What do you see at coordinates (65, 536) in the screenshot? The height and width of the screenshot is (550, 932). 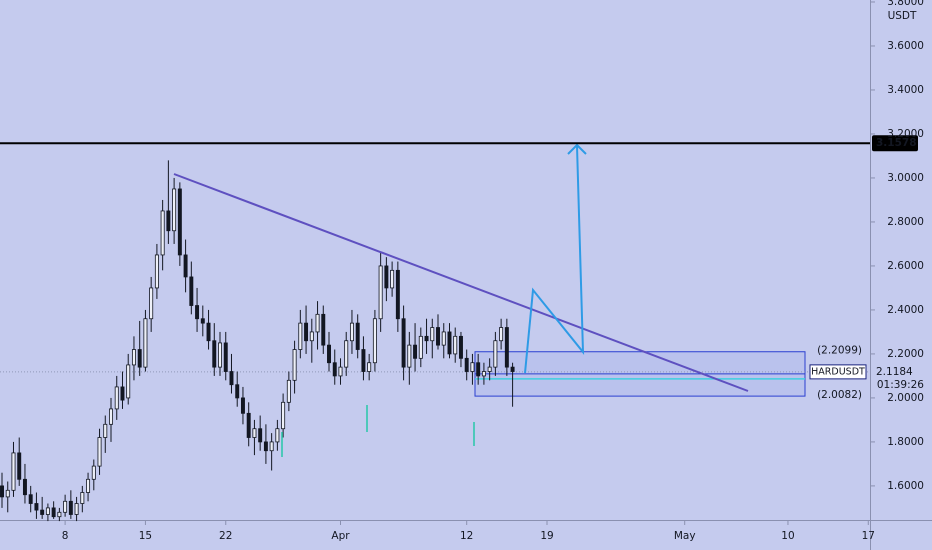 I see `x-tick-label: 8` at bounding box center [65, 536].